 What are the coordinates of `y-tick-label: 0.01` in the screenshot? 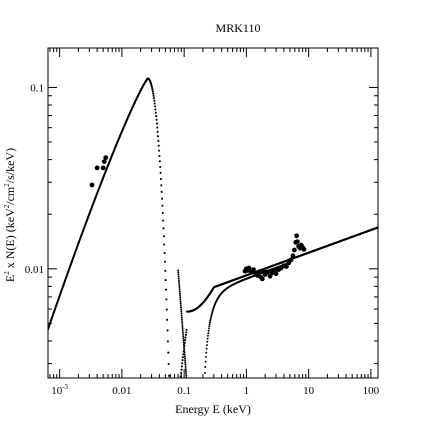 It's located at (34, 270).